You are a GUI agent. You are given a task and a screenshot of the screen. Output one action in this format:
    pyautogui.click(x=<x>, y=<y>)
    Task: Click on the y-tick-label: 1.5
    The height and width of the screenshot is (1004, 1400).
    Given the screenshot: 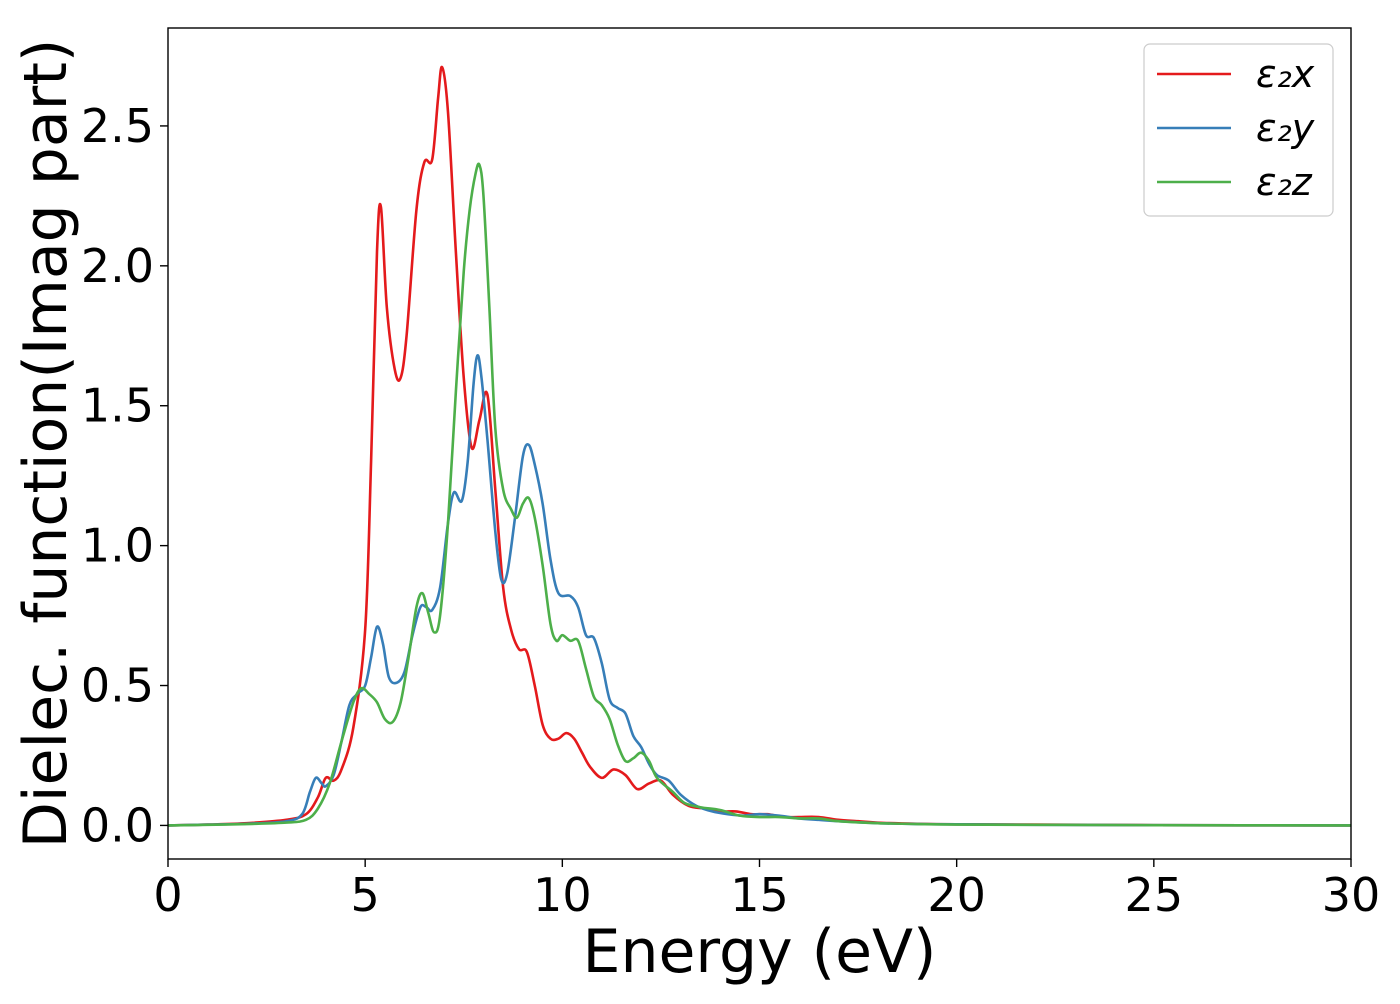 What is the action you would take?
    pyautogui.click(x=117, y=406)
    